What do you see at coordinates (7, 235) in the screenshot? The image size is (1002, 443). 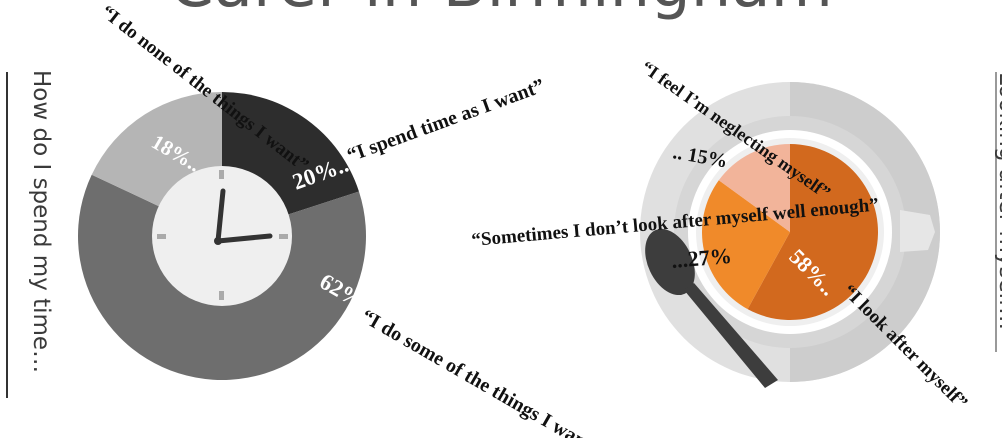 I see `left-divider` at bounding box center [7, 235].